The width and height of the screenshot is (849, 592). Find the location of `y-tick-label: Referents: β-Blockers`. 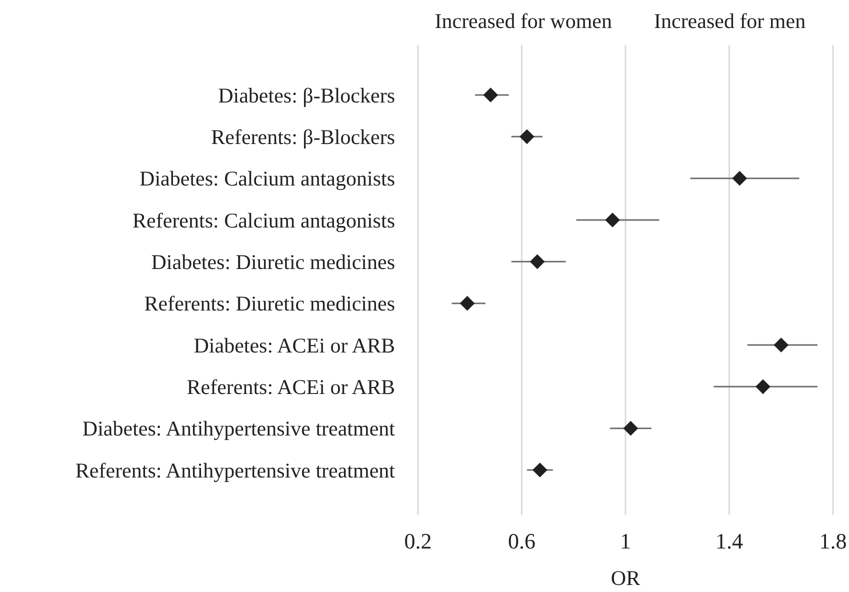

y-tick-label: Referents: β-Blockers is located at coordinates (303, 137).